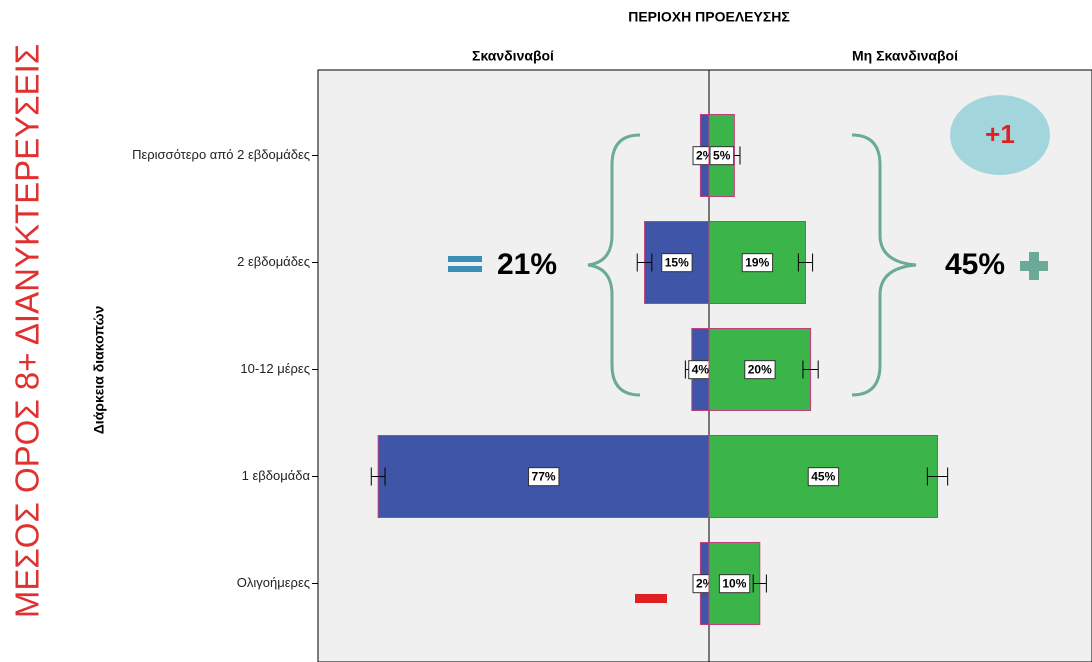 The height and width of the screenshot is (662, 1092). What do you see at coordinates (273, 582) in the screenshot?
I see `y-tick-label: Ολιγοήμερες` at bounding box center [273, 582].